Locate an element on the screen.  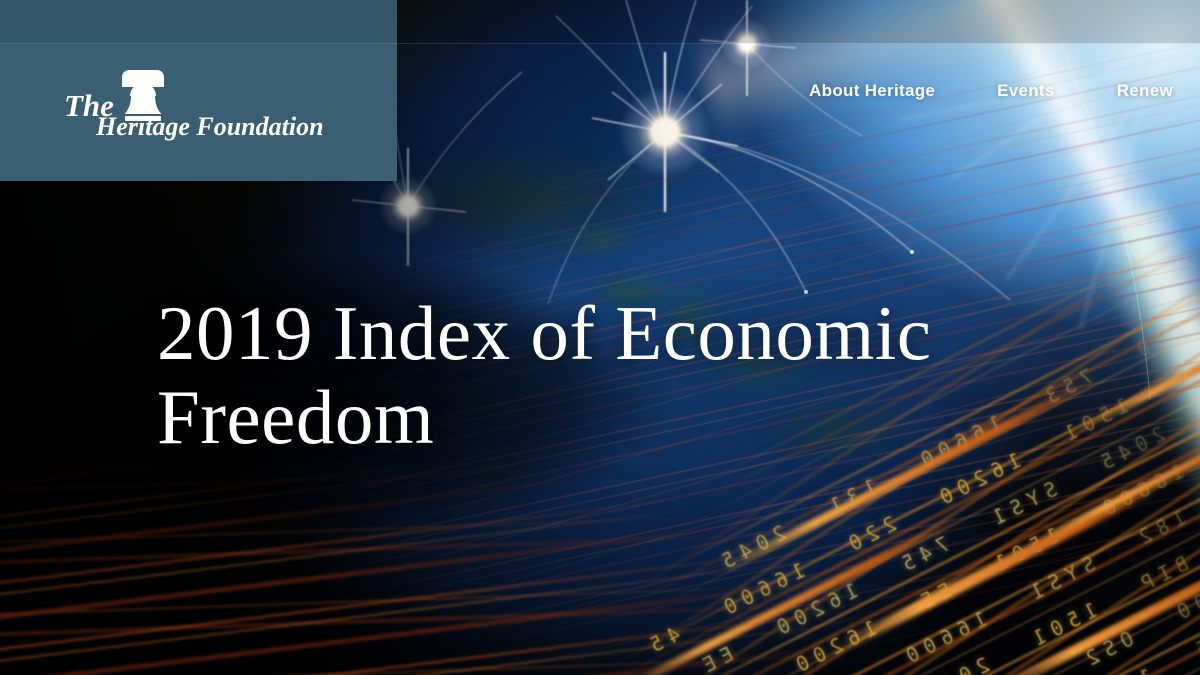
top-navigation: About Heritage Events Renew is located at coordinates (991, 91).